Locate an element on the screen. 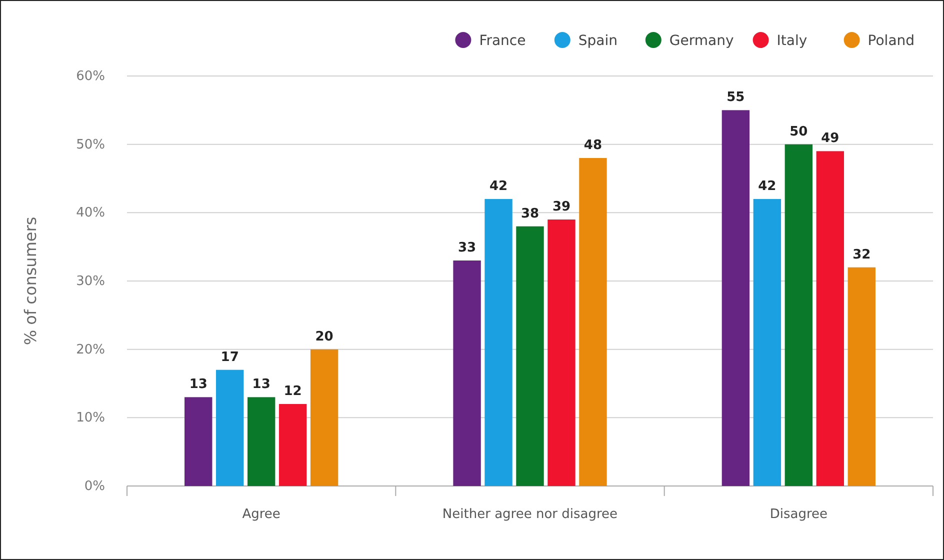 The height and width of the screenshot is (560, 944). data-label: 50 is located at coordinates (799, 132).